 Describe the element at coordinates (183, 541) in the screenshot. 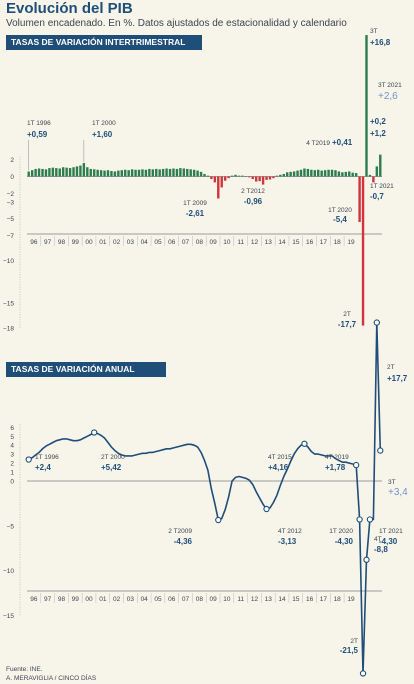

I see `annotation-value: -4,36` at that location.